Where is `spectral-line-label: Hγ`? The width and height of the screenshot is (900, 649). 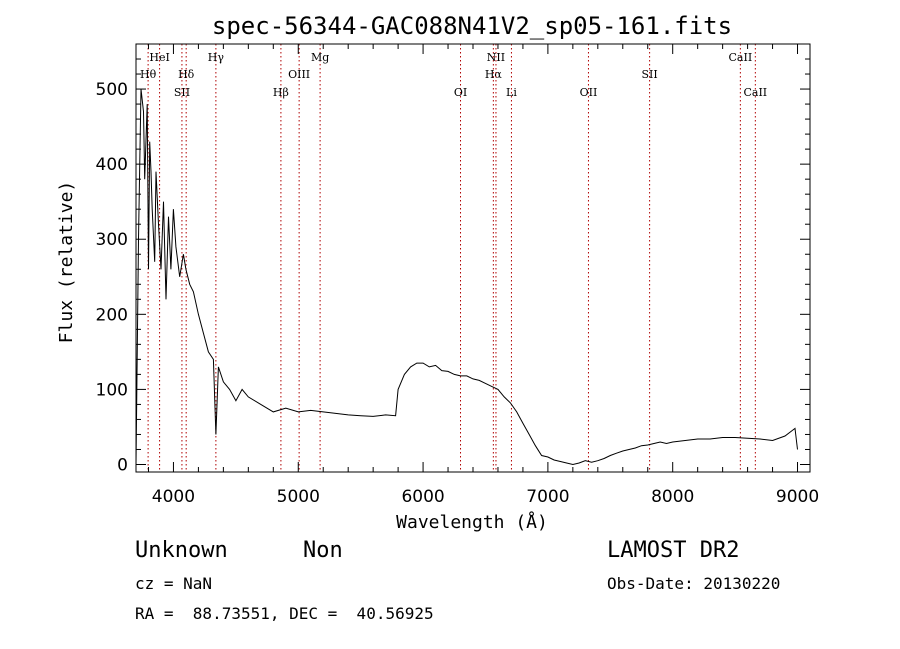 spectral-line-label: Hγ is located at coordinates (216, 57).